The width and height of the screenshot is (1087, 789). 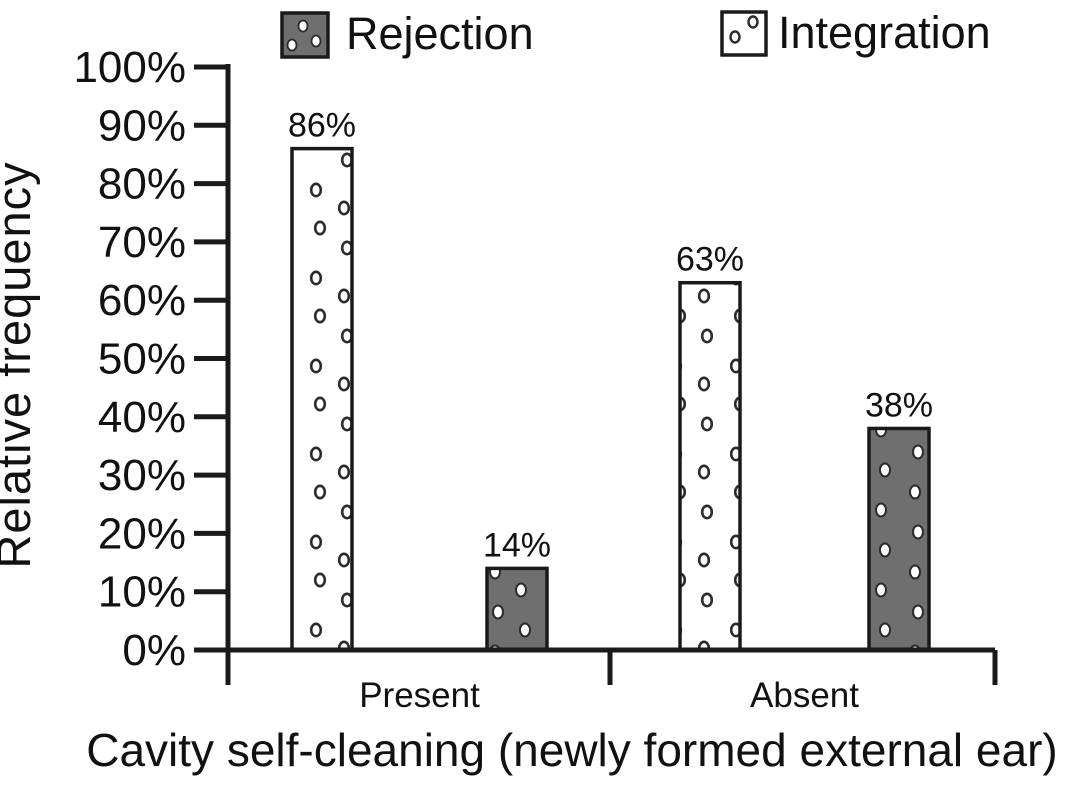 I want to click on bar-value-label: 63%, so click(x=710, y=260).